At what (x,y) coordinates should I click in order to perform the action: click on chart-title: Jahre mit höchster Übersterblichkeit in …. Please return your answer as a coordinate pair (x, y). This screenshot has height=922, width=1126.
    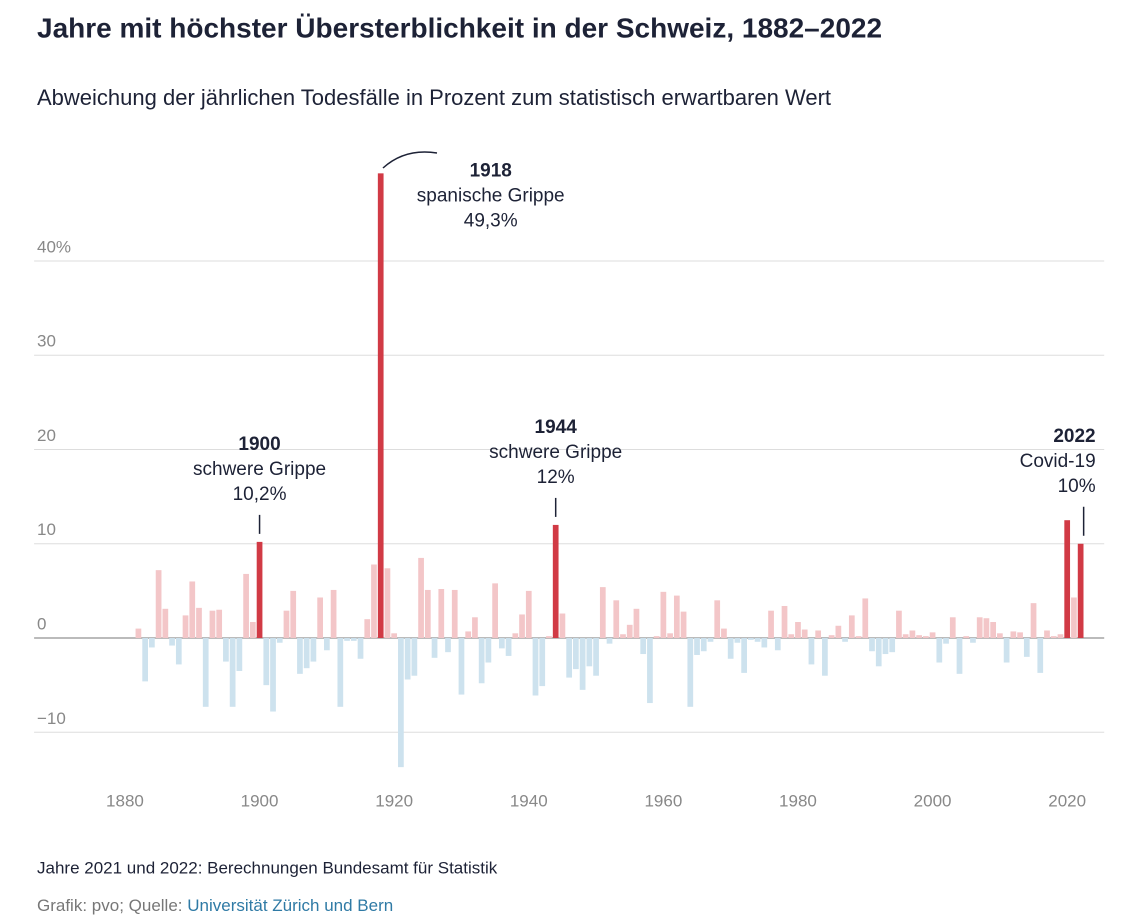
    Looking at the image, I should click on (459, 27).